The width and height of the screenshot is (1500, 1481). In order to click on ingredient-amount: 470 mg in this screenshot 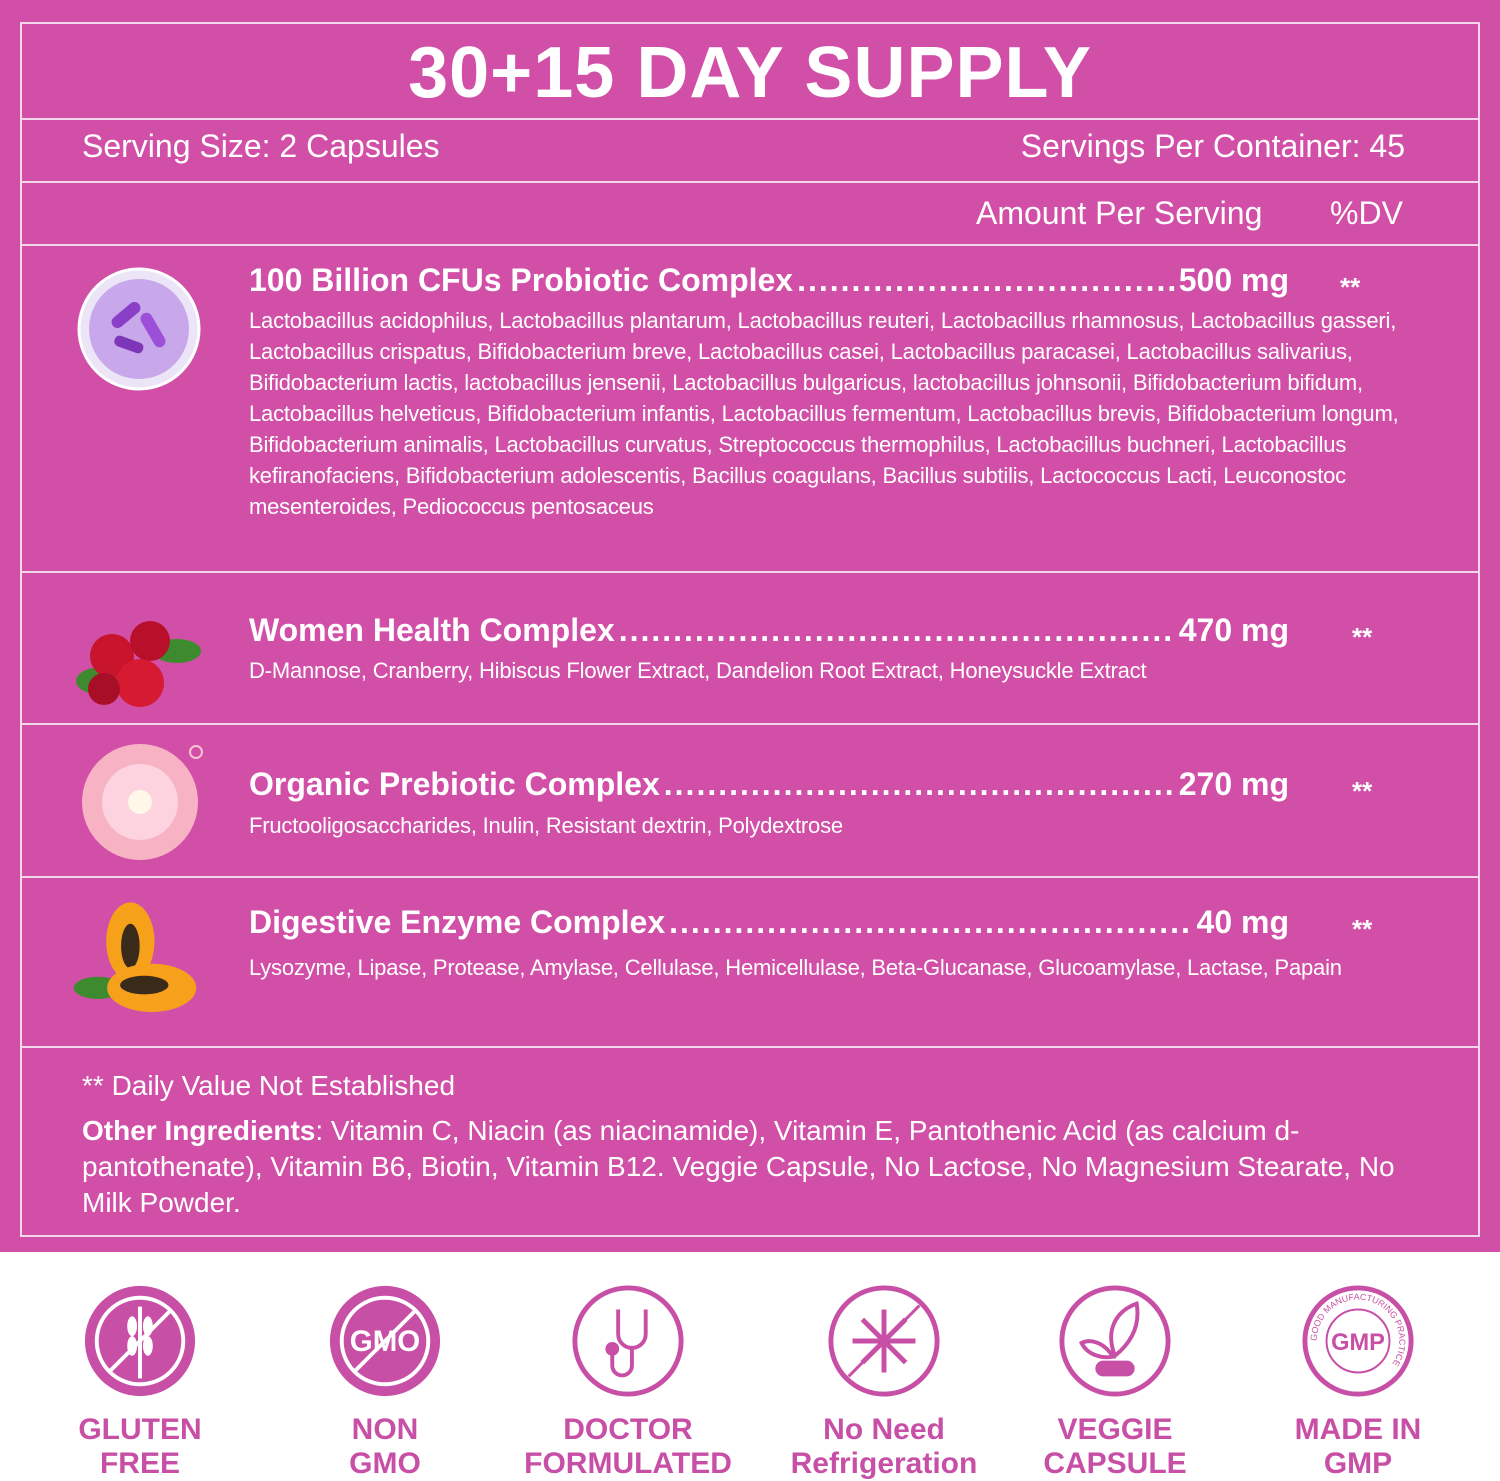, I will do `click(1233, 630)`.